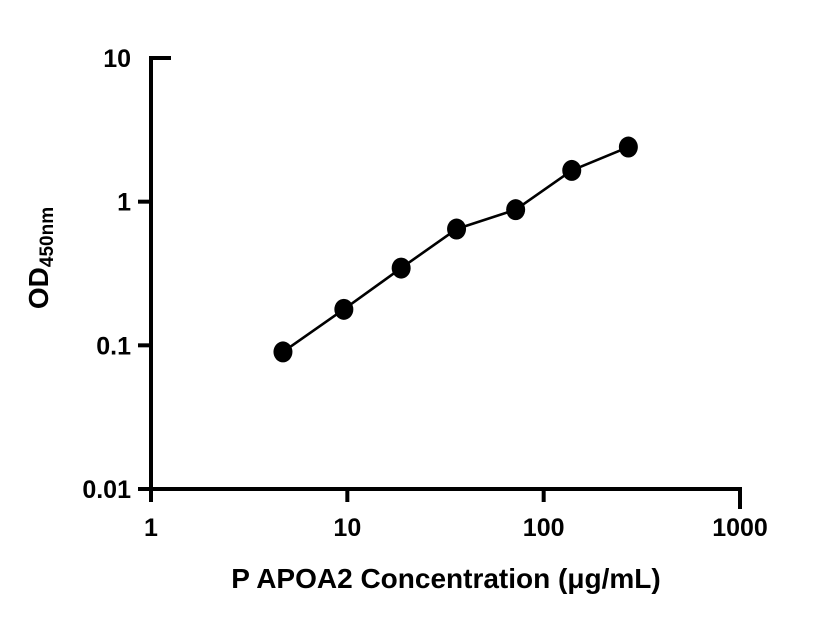  What do you see at coordinates (106, 274) in the screenshot?
I see `y-axis-tick-labels: 0.01 0.1 1 10` at bounding box center [106, 274].